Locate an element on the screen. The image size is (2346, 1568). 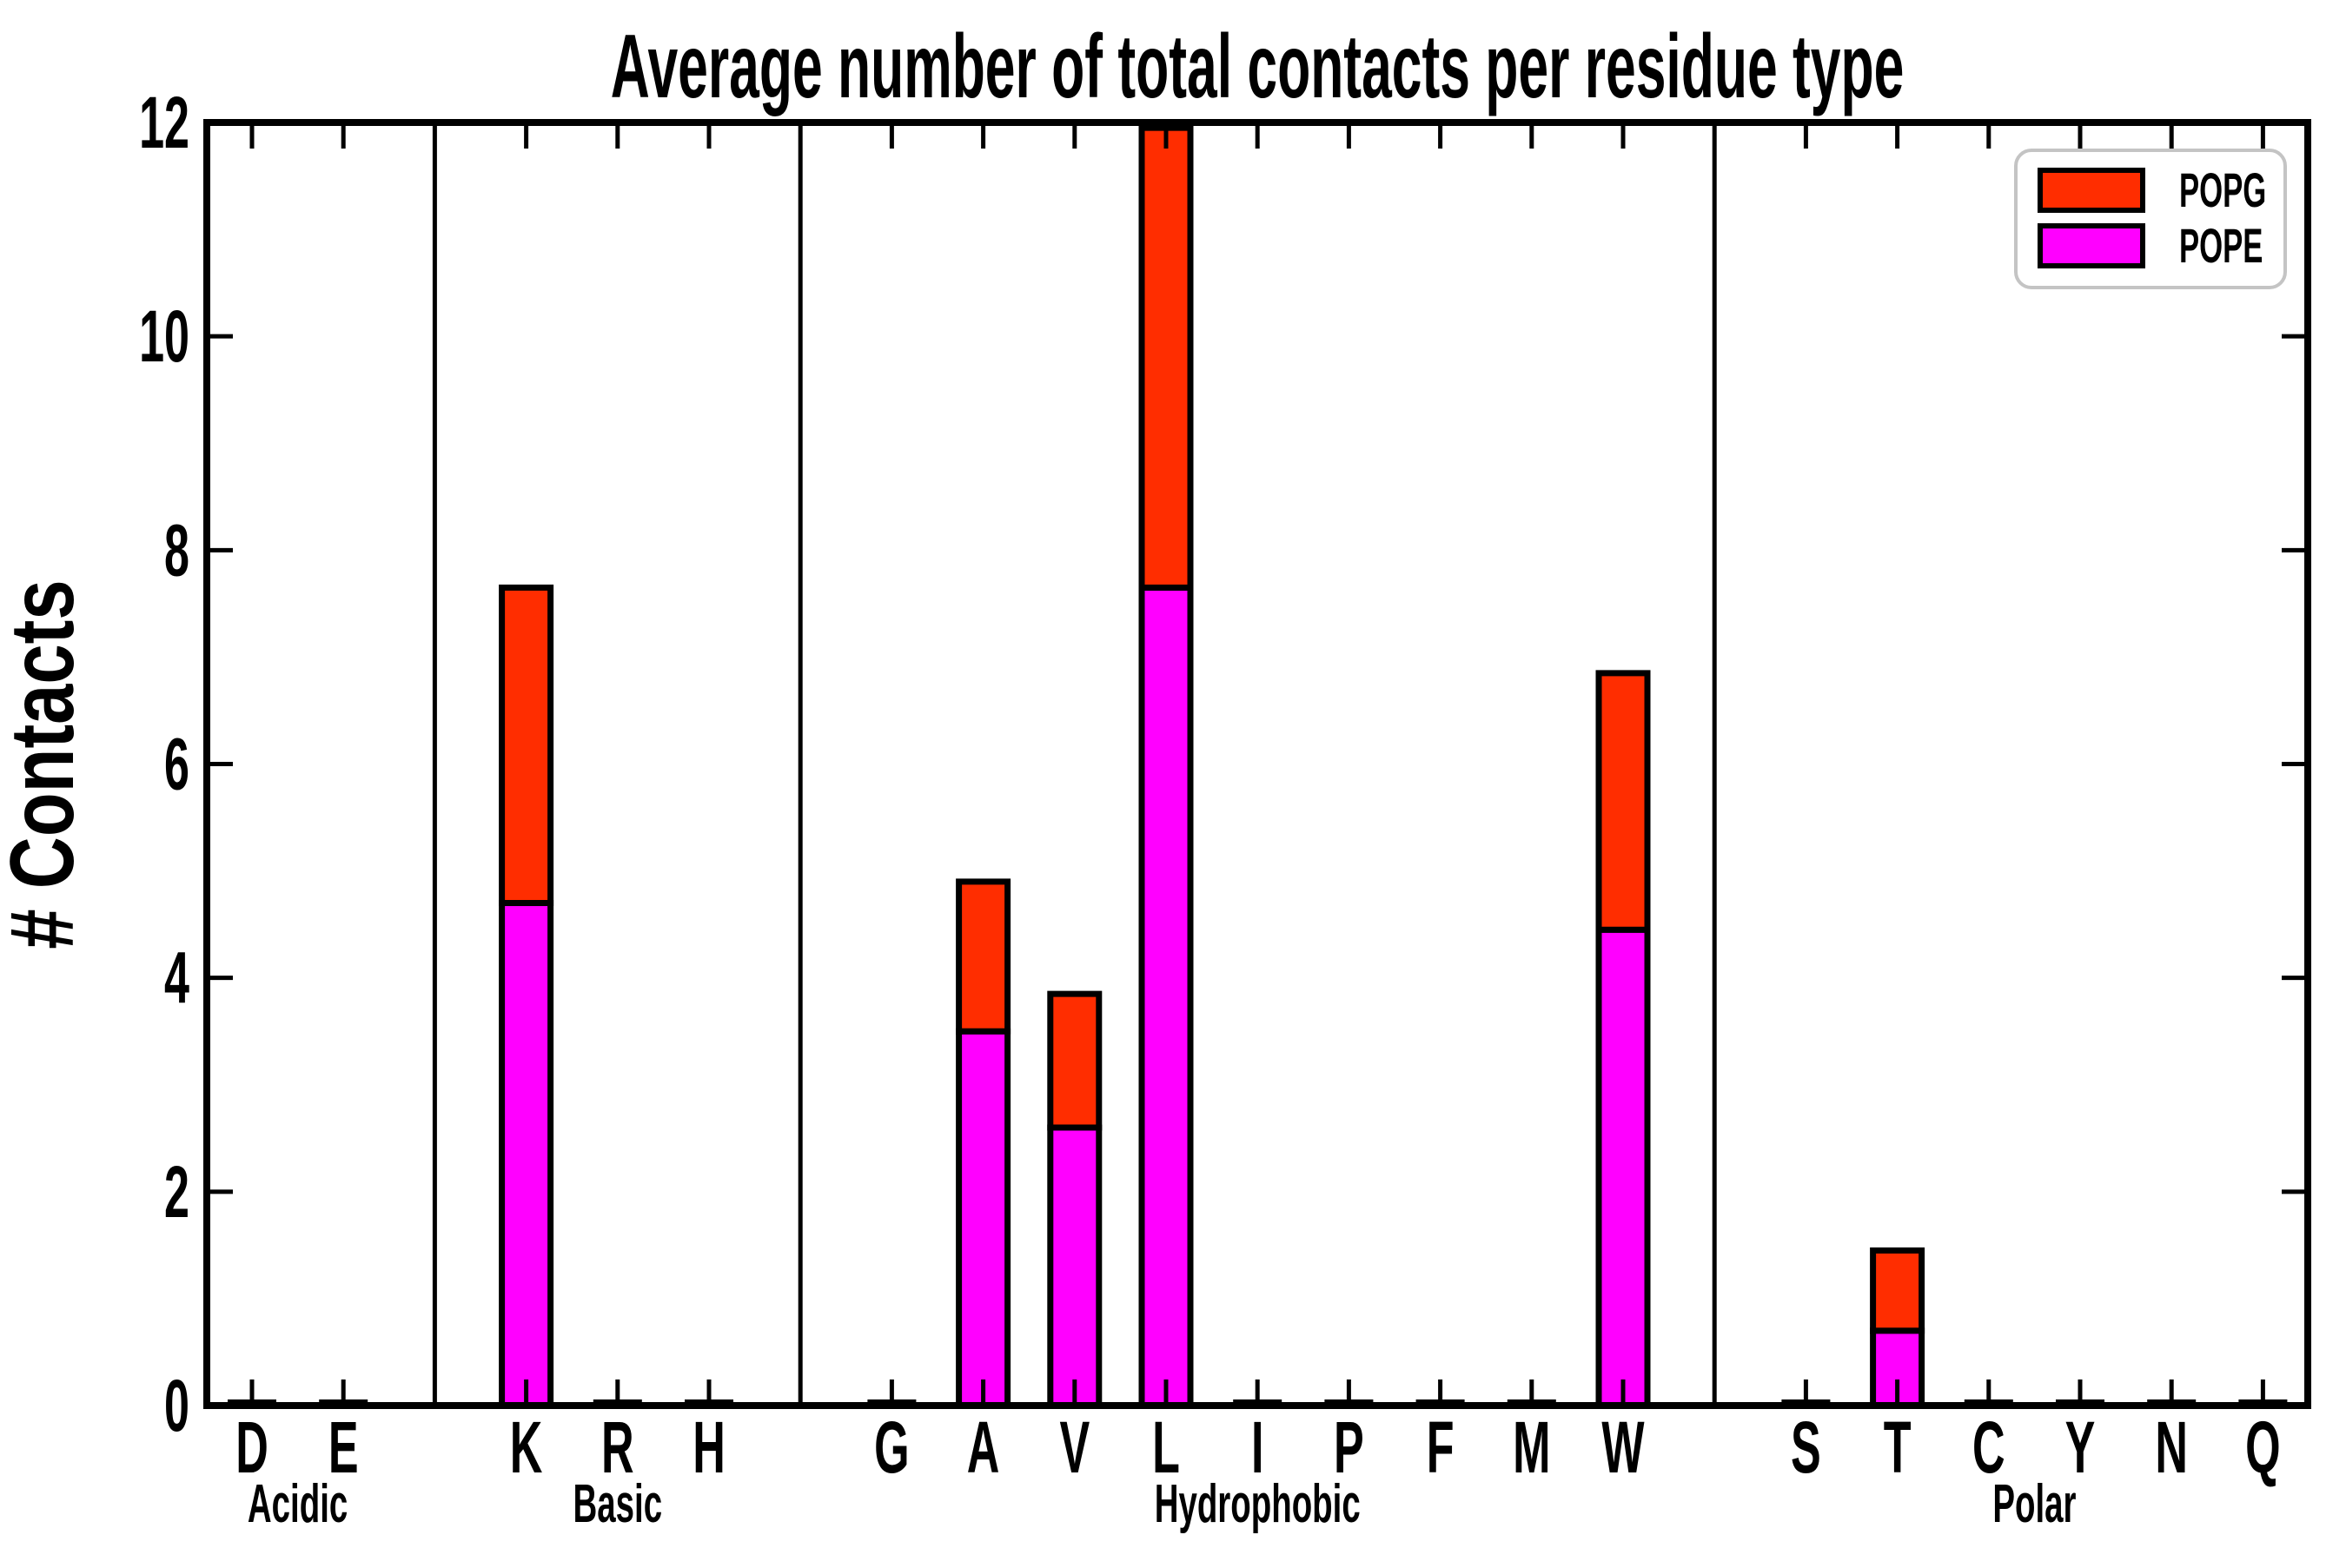
xtick-label-P: P is located at coordinates (1349, 1447).